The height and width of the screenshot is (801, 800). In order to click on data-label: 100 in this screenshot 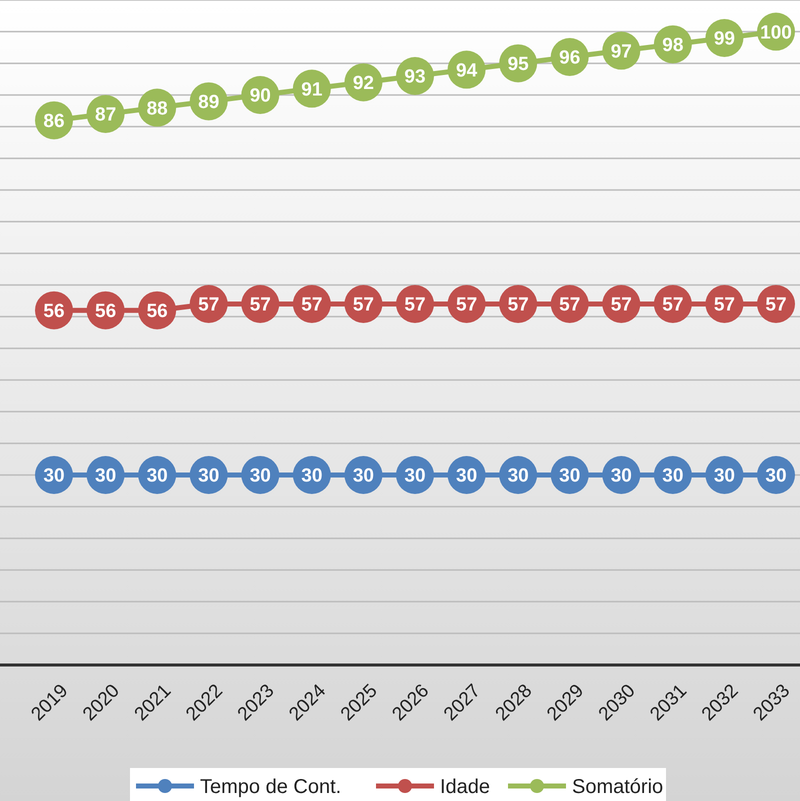, I will do `click(776, 33)`.